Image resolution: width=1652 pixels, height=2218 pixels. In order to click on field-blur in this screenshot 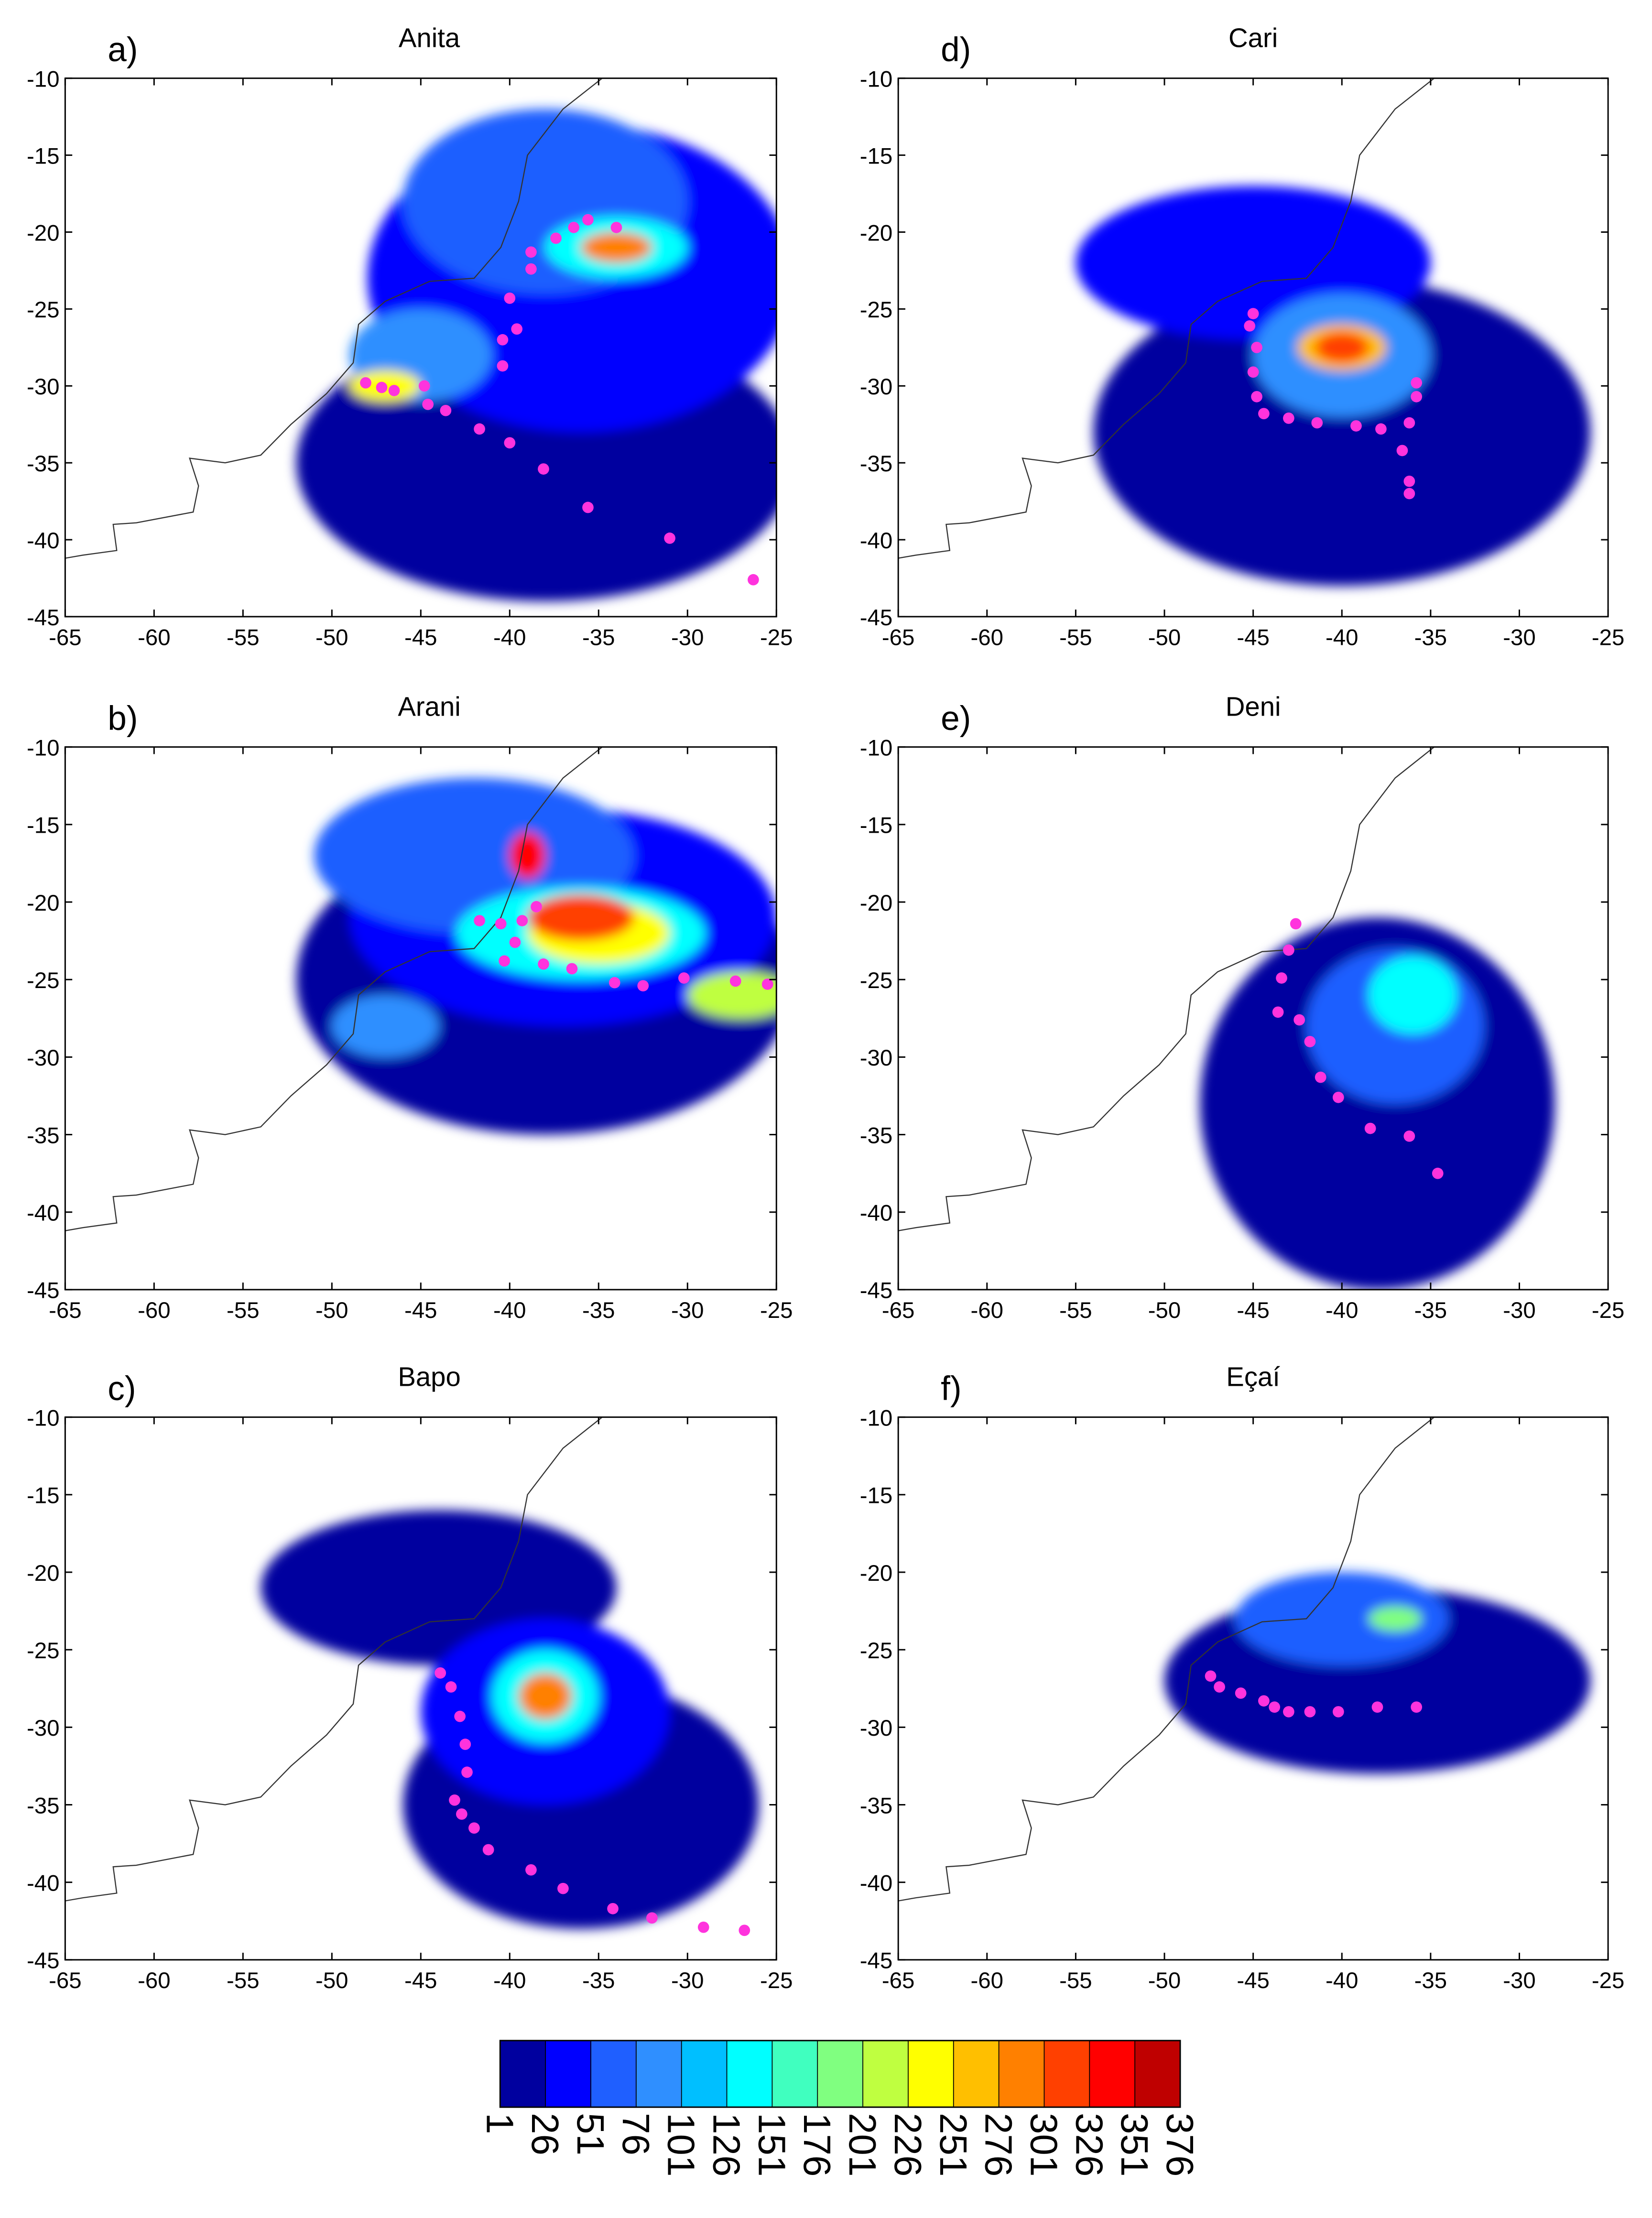, I will do `click(536, 355)`.